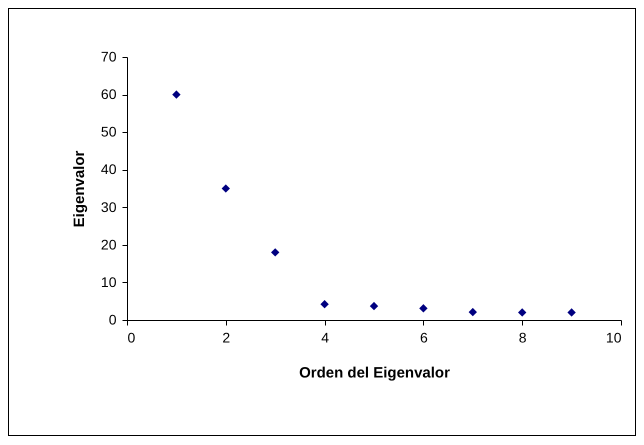 The width and height of the screenshot is (644, 445). What do you see at coordinates (325, 338) in the screenshot?
I see `x-tick-label: 4` at bounding box center [325, 338].